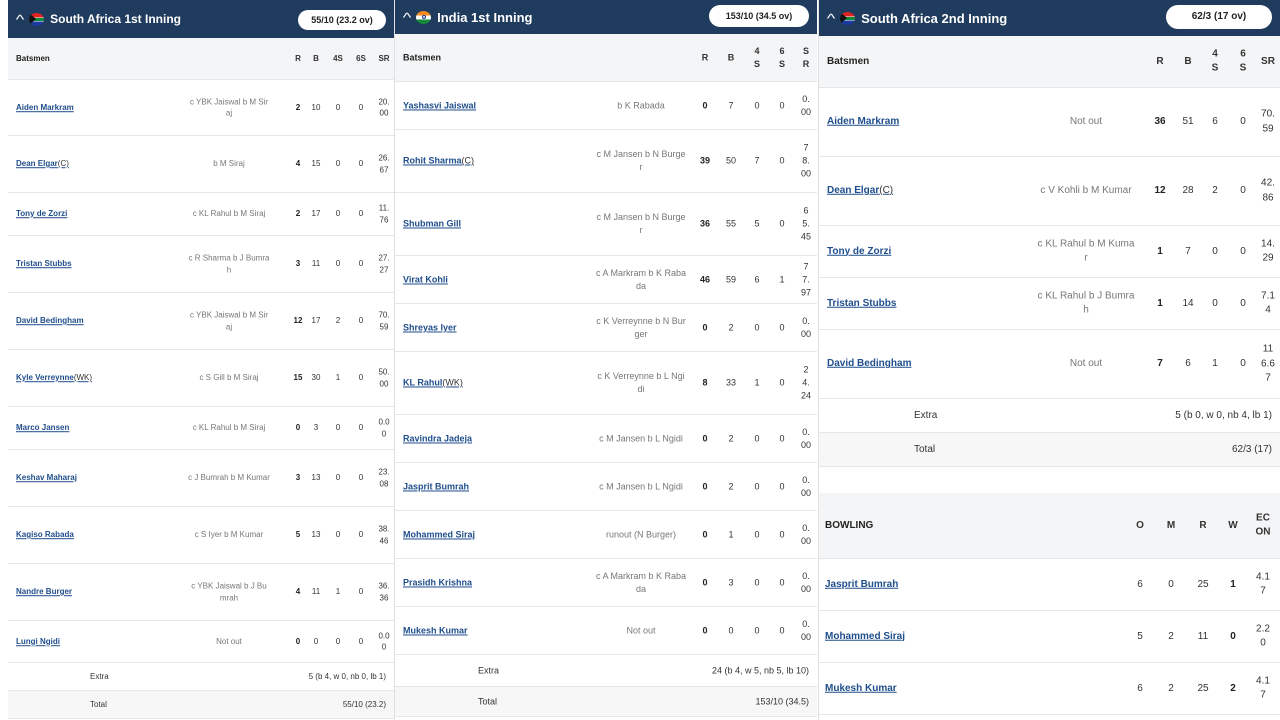 Image resolution: width=1280 pixels, height=720 pixels. I want to click on batsman-name-link: Jasprit Bumrah, so click(436, 486).